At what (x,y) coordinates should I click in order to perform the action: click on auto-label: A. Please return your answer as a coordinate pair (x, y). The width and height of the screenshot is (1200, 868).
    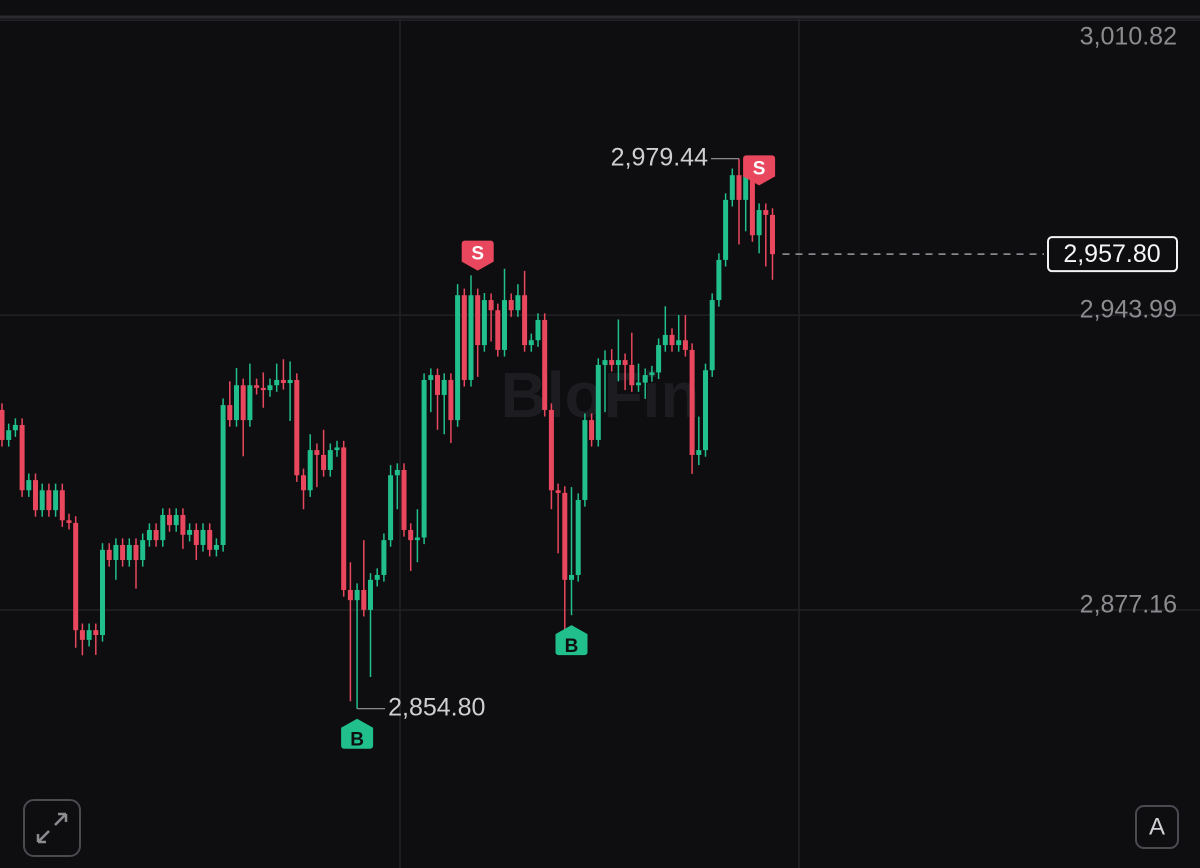
    Looking at the image, I should click on (1157, 826).